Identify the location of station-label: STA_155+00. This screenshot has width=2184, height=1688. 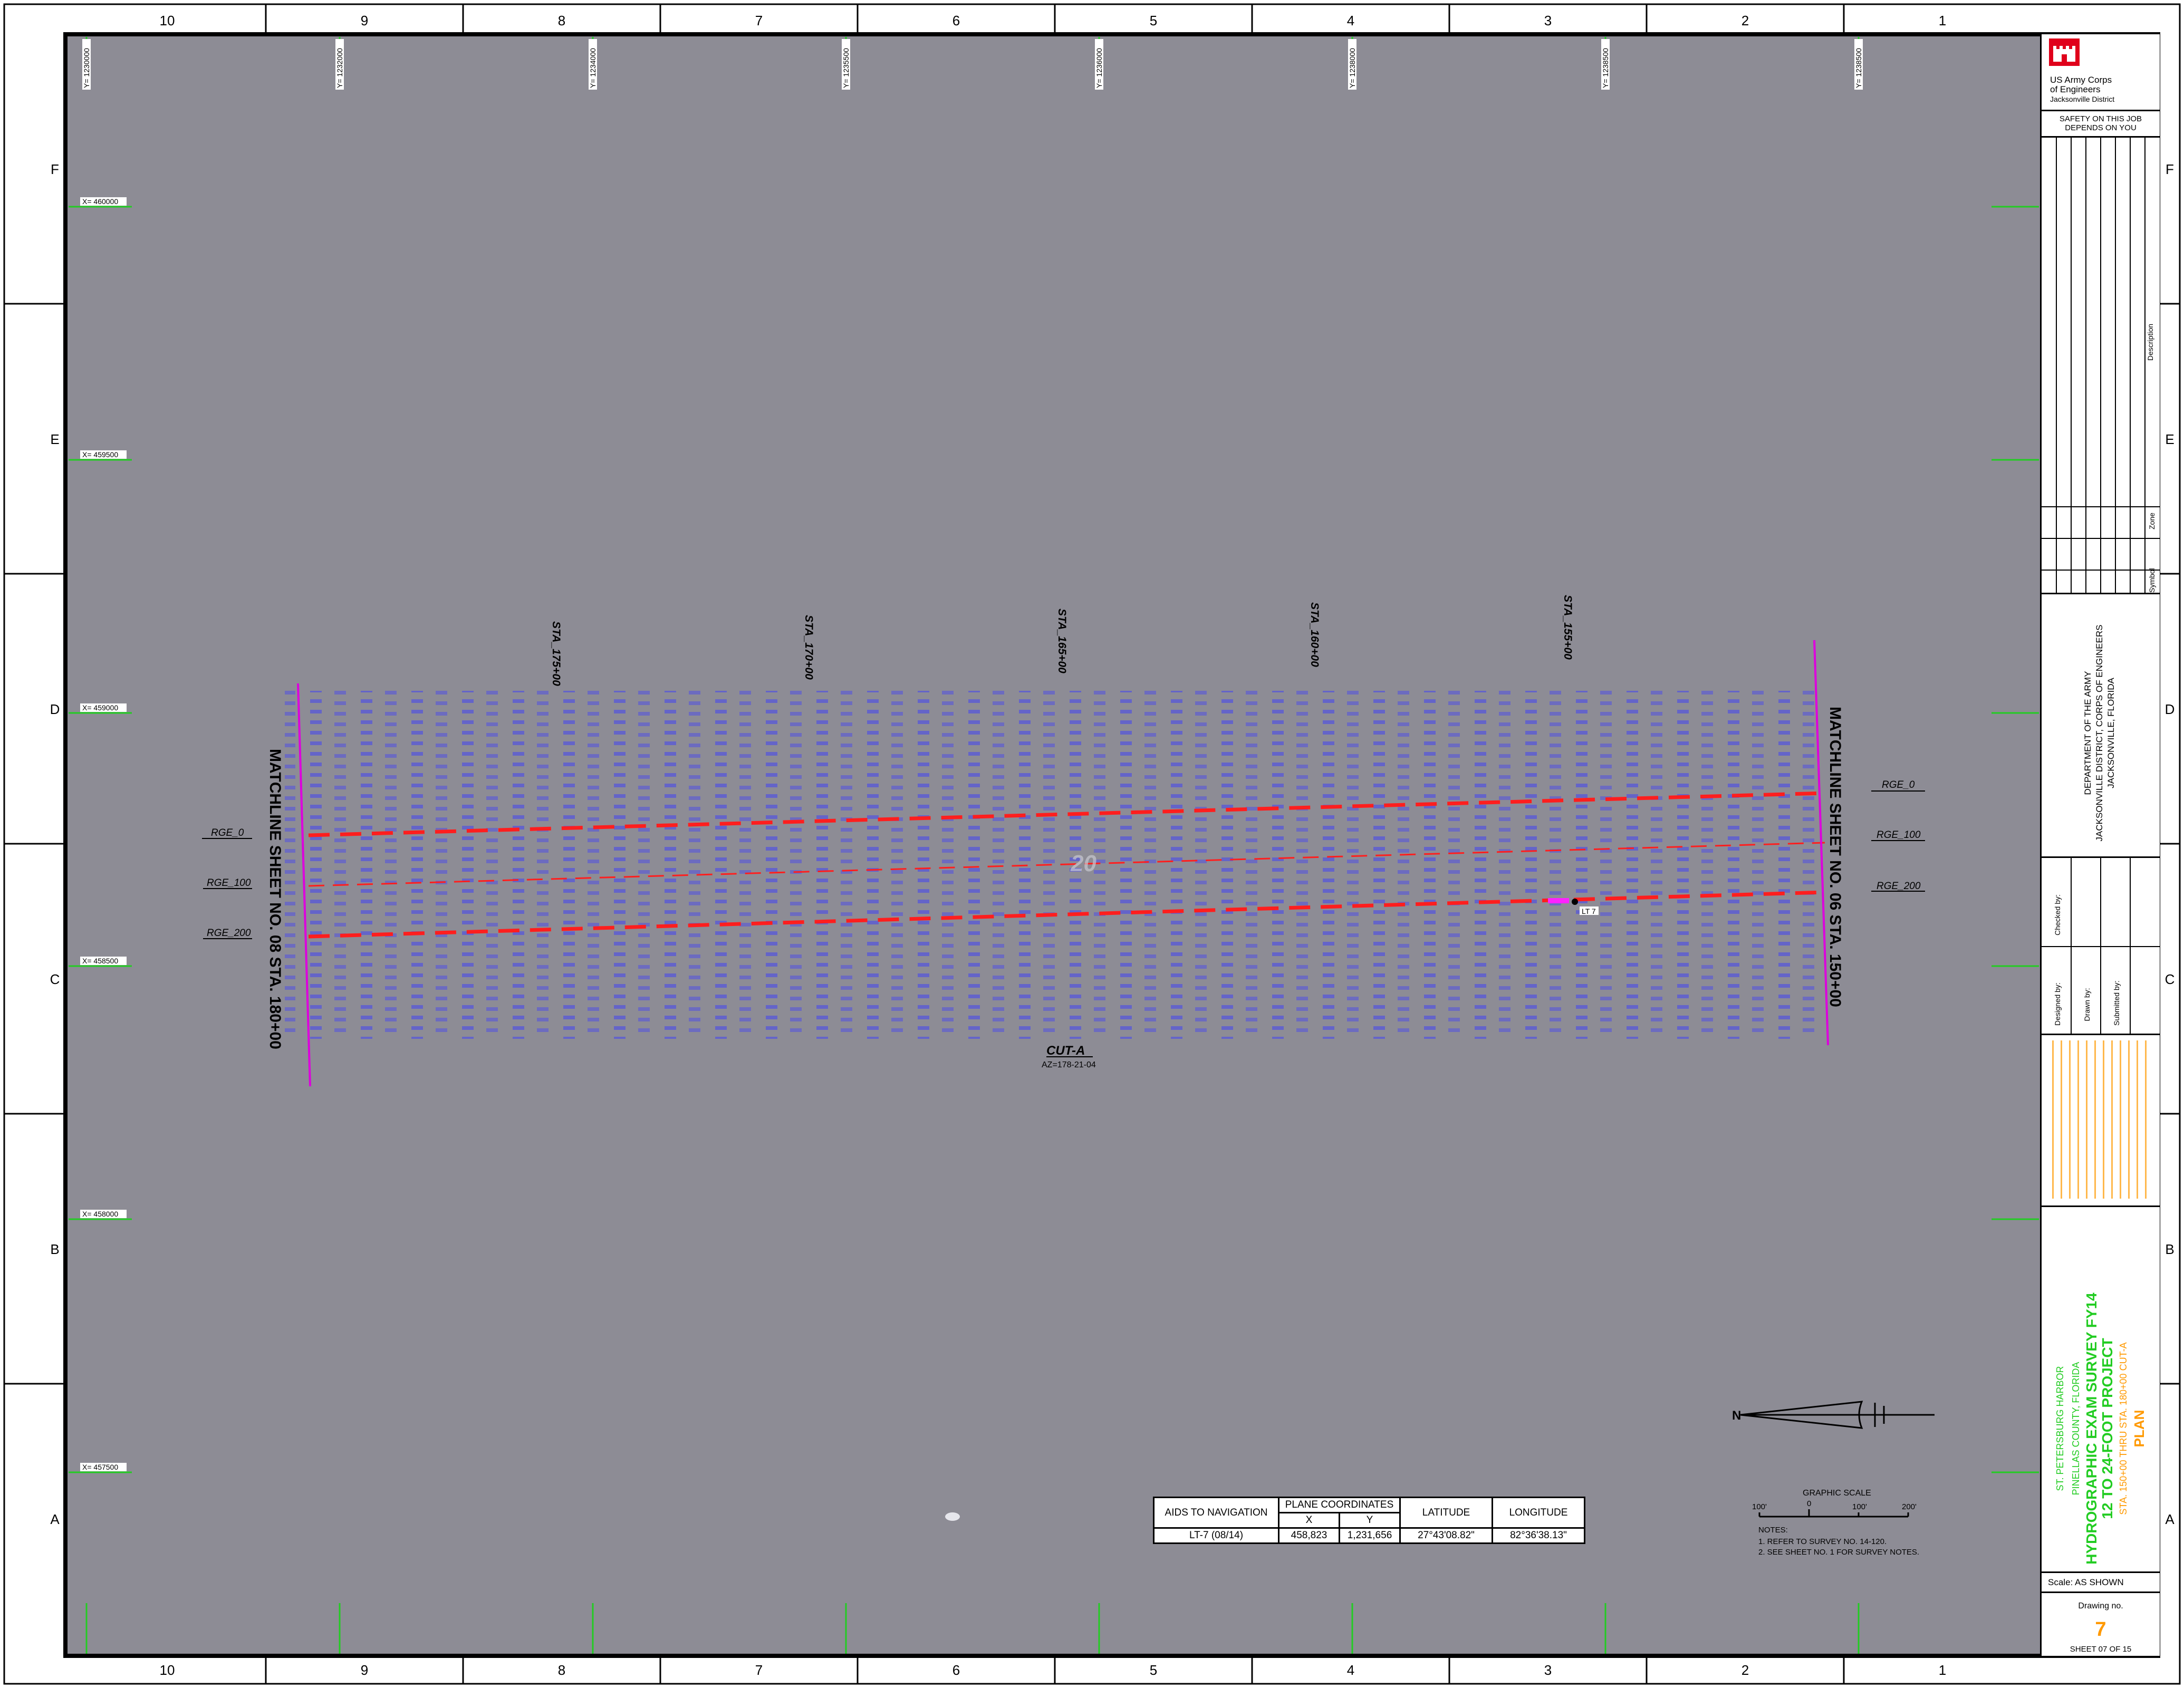
(1568, 627).